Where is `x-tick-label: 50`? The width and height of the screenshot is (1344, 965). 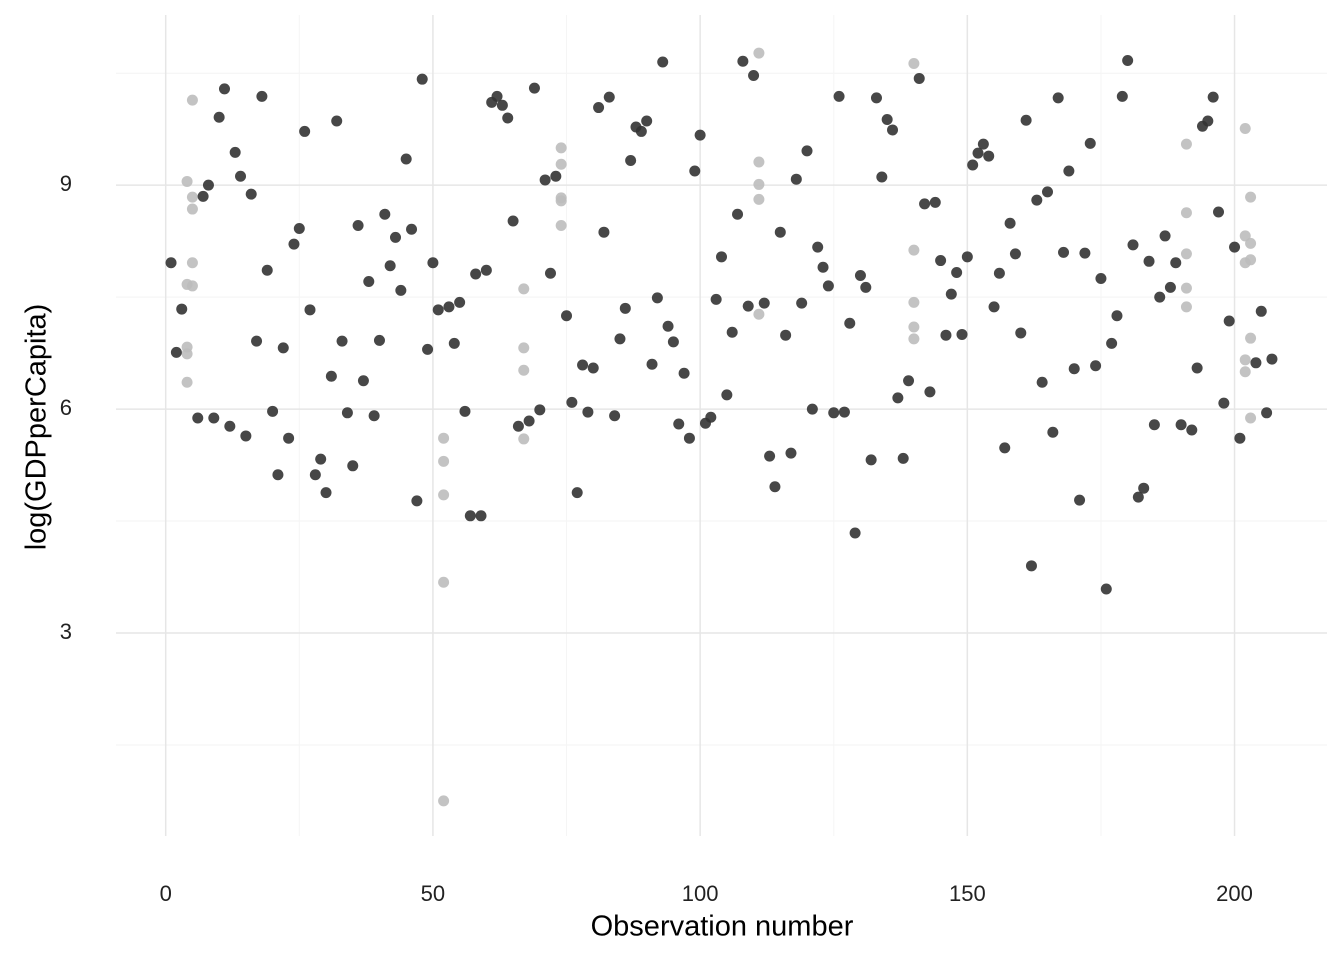
x-tick-label: 50 is located at coordinates (433, 893).